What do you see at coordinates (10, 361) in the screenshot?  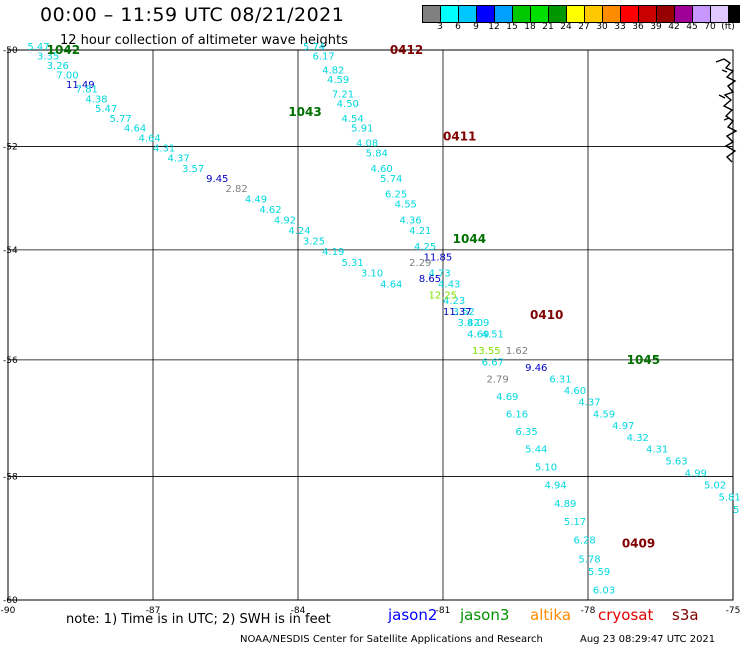 I see `latitude-tick-label: -56` at bounding box center [10, 361].